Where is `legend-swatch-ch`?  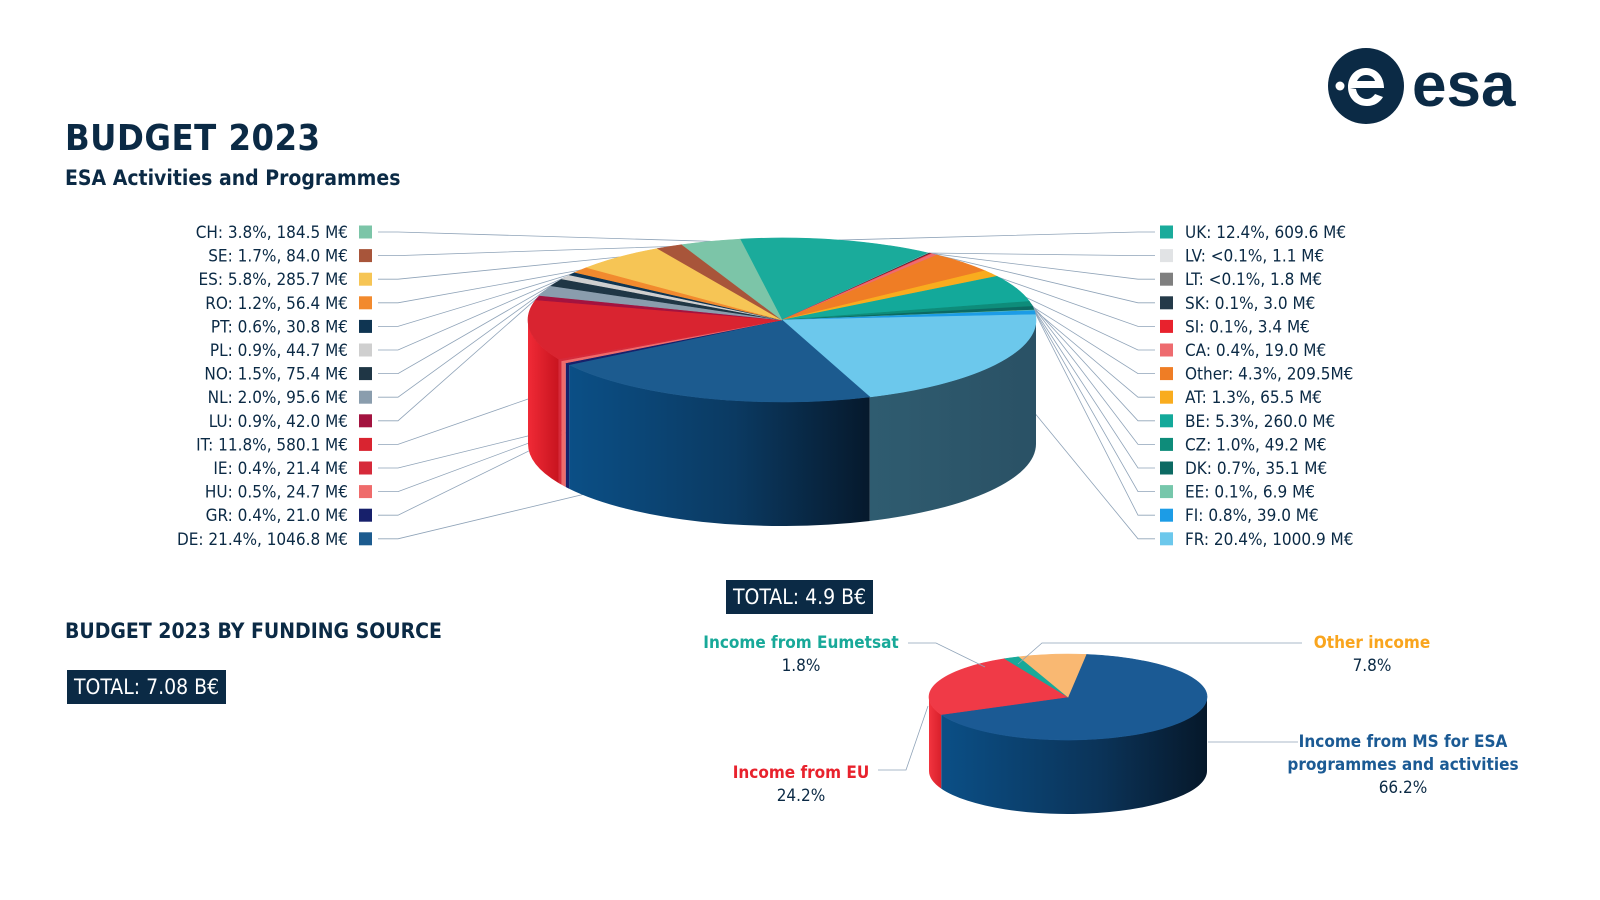 legend-swatch-ch is located at coordinates (365, 232).